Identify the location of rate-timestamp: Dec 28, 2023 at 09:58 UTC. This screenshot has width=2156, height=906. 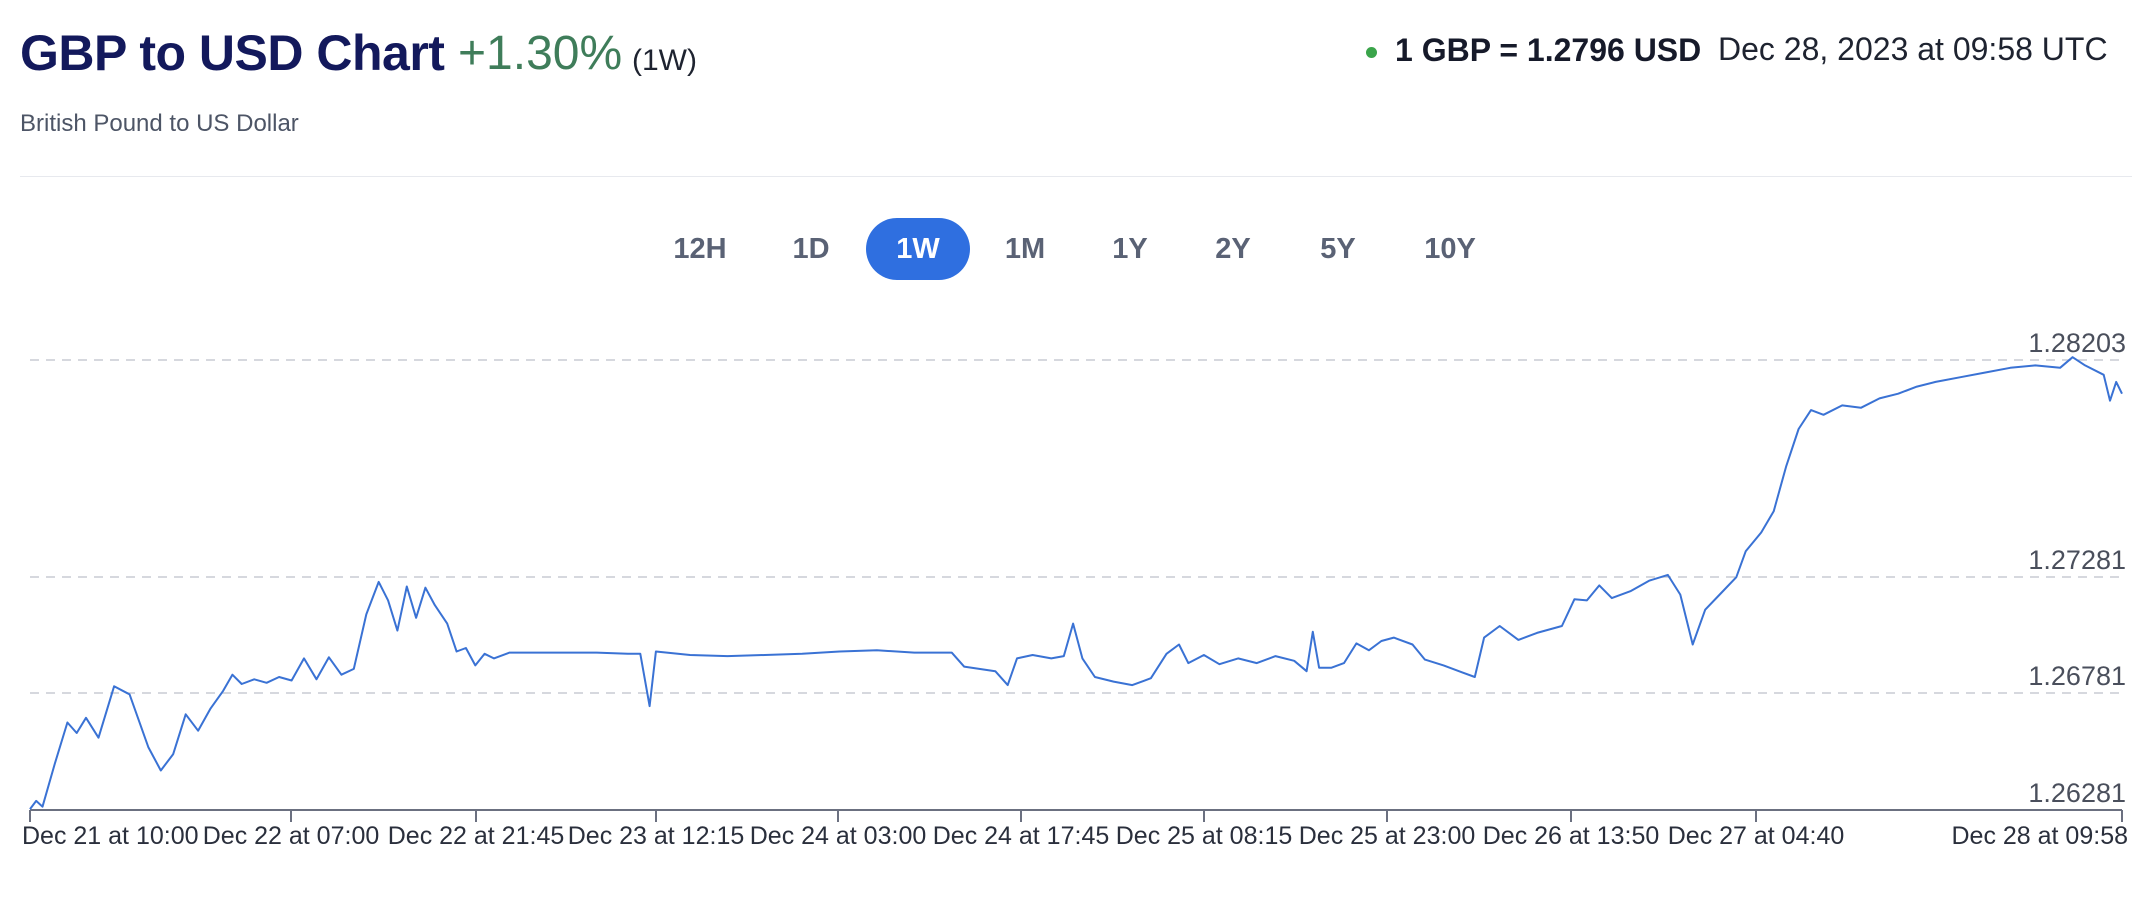
(1913, 49).